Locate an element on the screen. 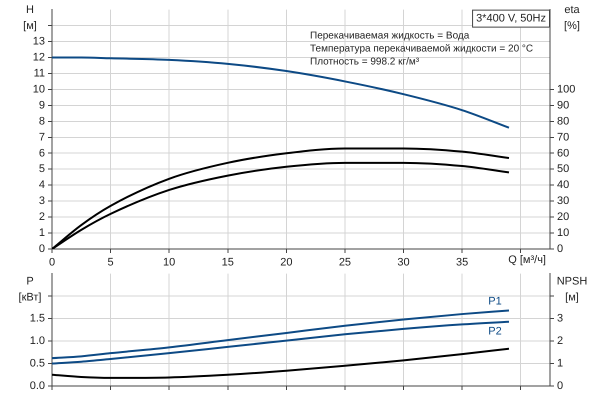 Image resolution: width=600 pixels, height=400 pixels. y-tick-label: 3 is located at coordinates (41, 201).